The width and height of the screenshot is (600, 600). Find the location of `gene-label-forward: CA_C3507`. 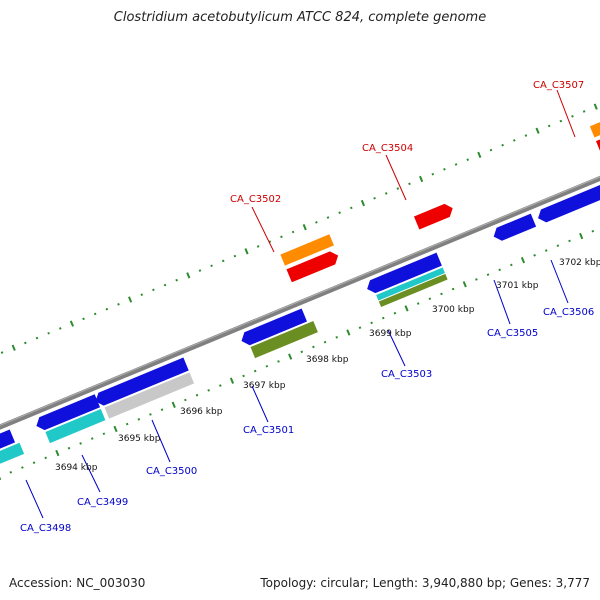

gene-label-forward: CA_C3507 is located at coordinates (558, 85).